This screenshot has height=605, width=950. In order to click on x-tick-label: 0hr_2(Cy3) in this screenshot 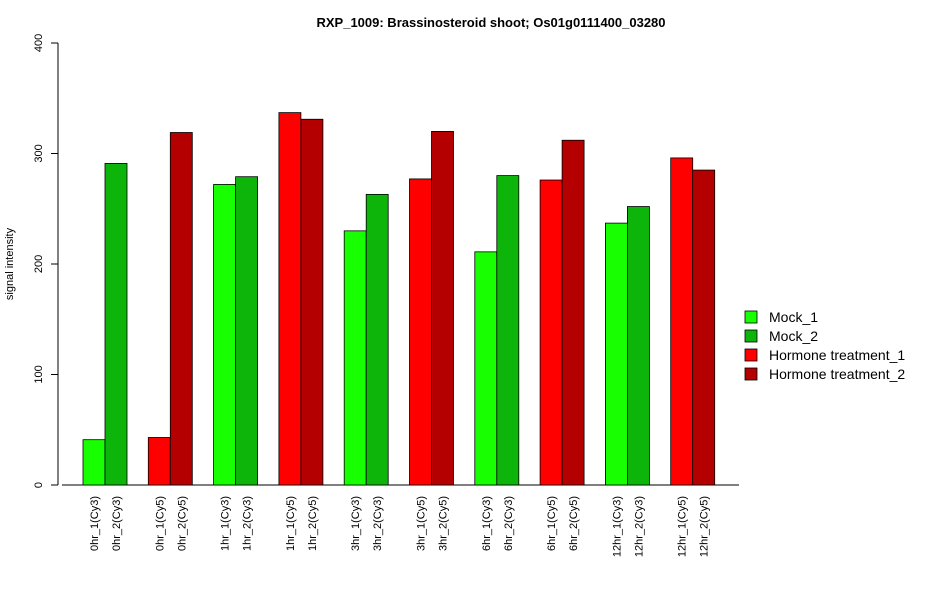, I will do `click(117, 523)`.